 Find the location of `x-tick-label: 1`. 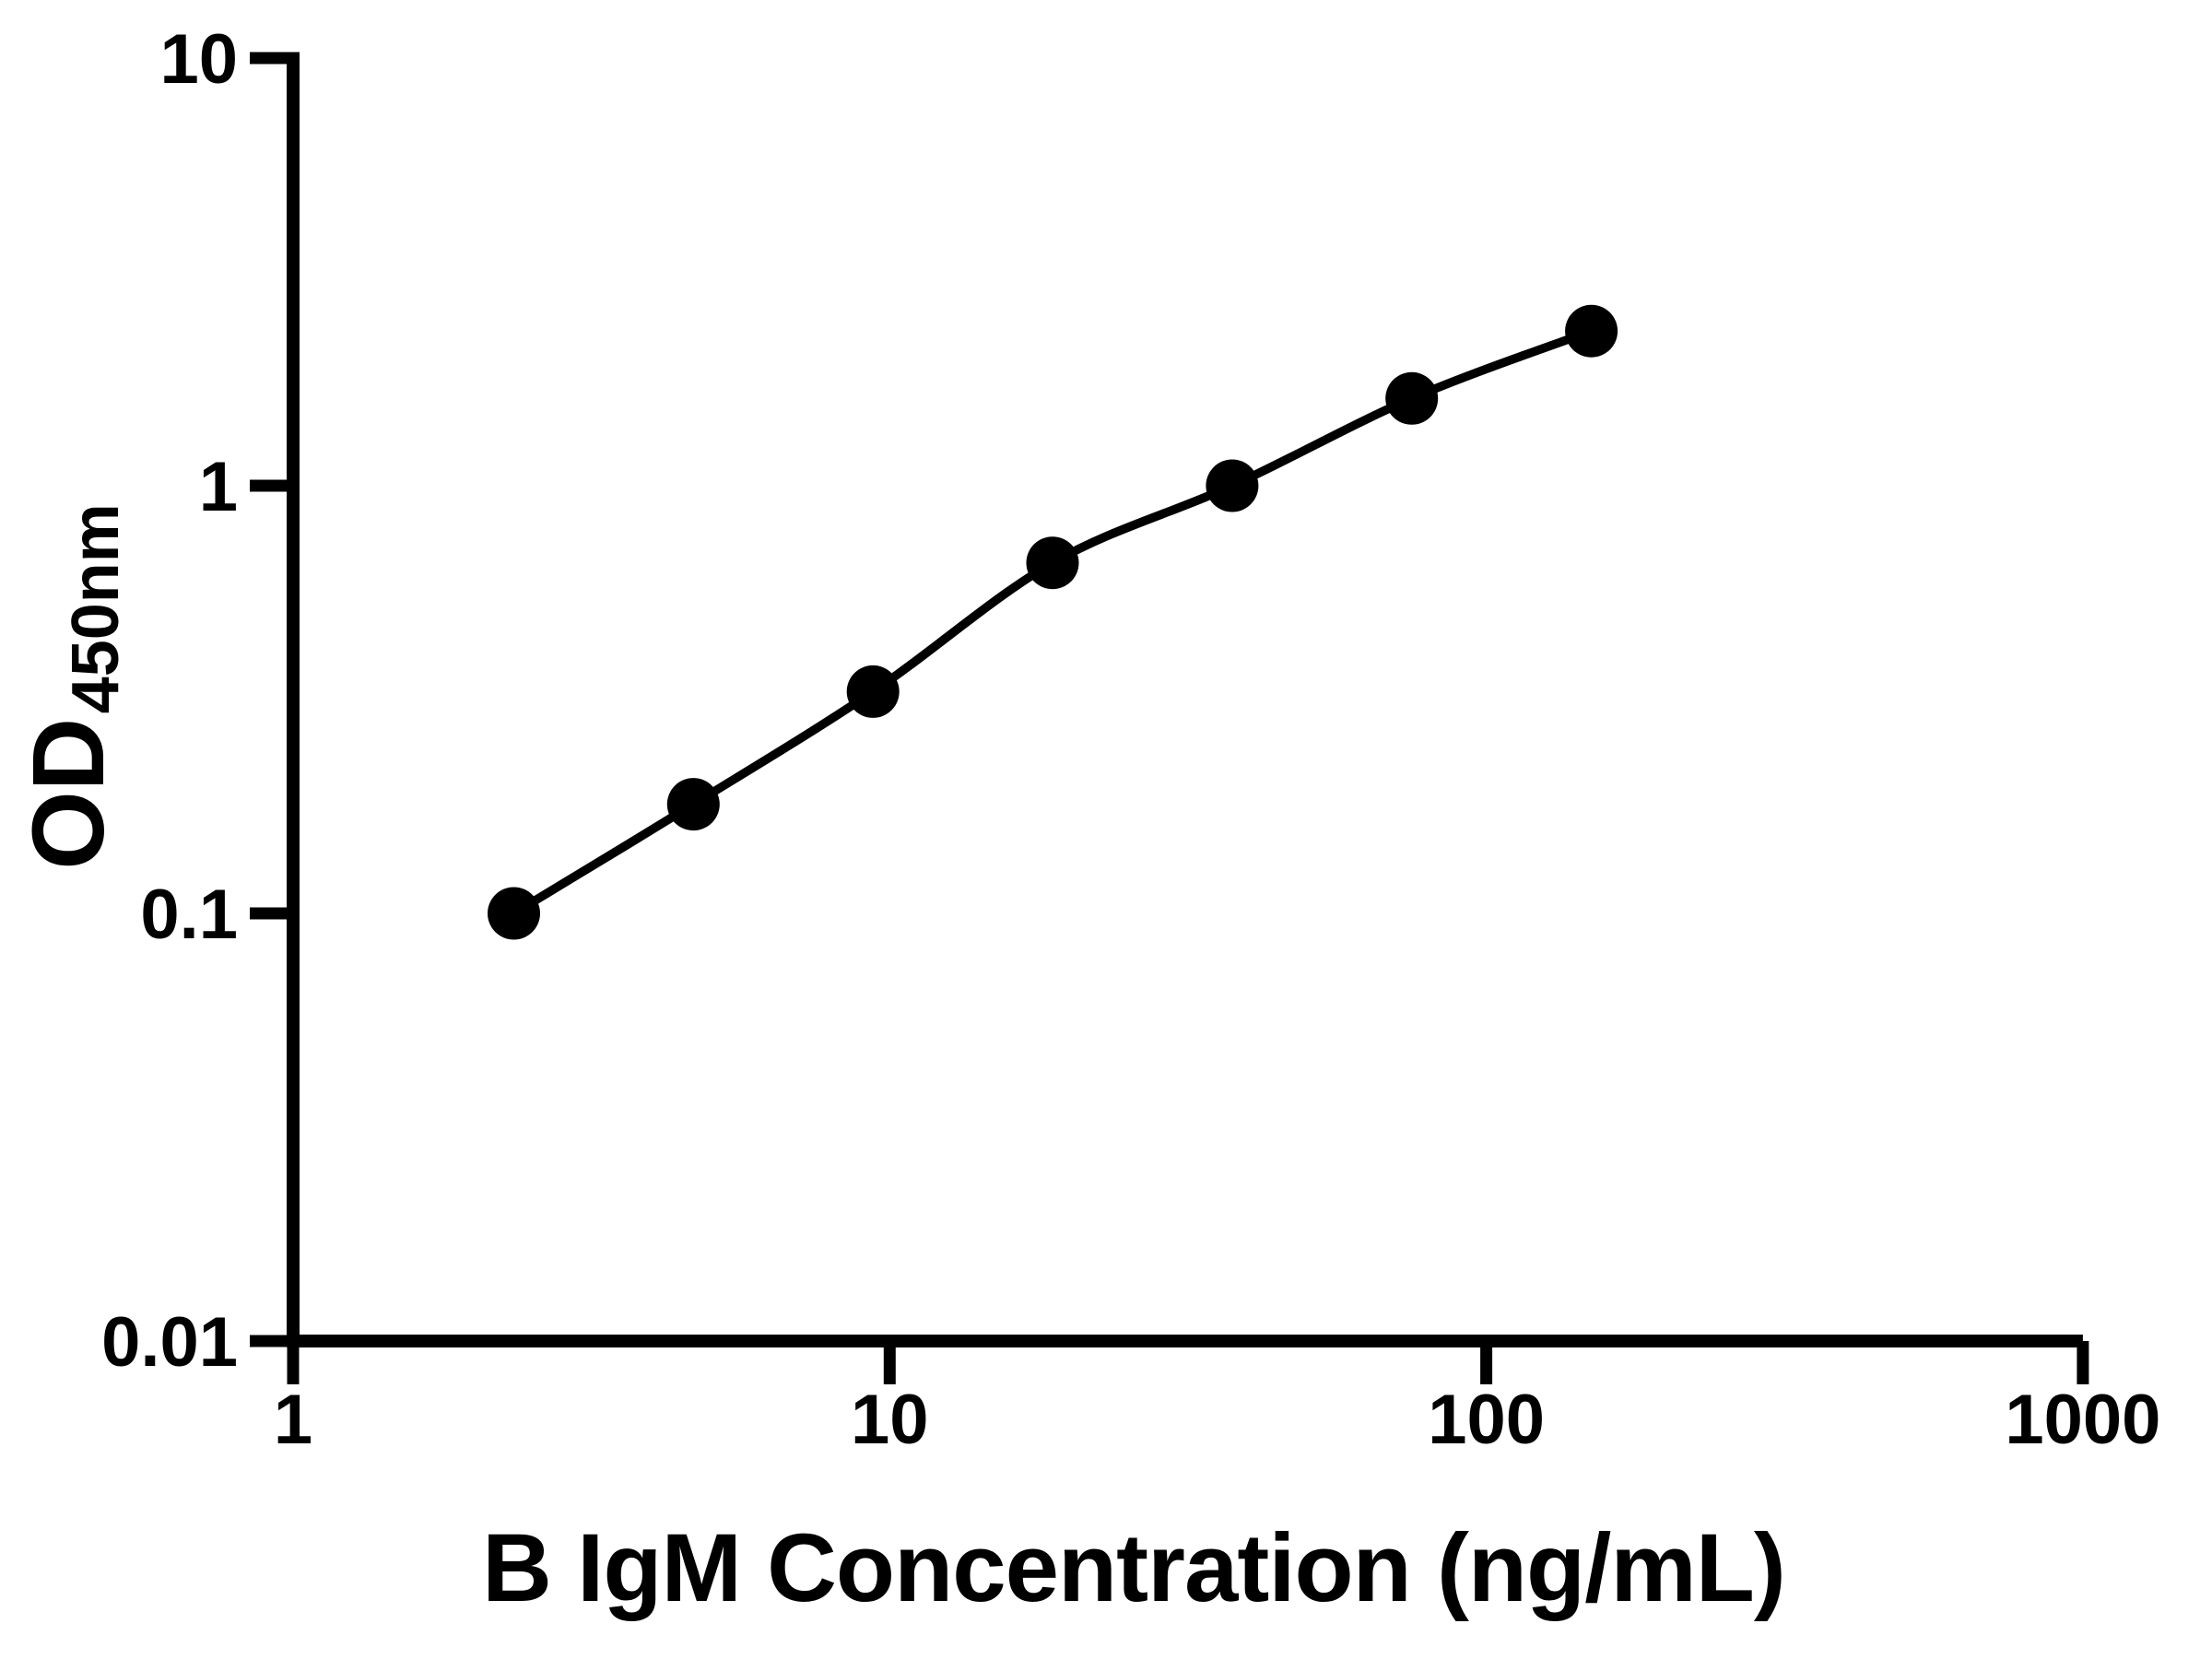

x-tick-label: 1 is located at coordinates (293, 1420).